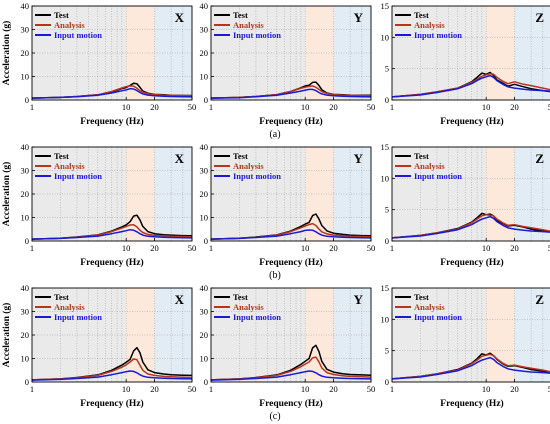 Image resolution: width=550 pixels, height=424 pixels. Describe the element at coordinates (274, 134) in the screenshot. I see `row-label: (a)` at that location.